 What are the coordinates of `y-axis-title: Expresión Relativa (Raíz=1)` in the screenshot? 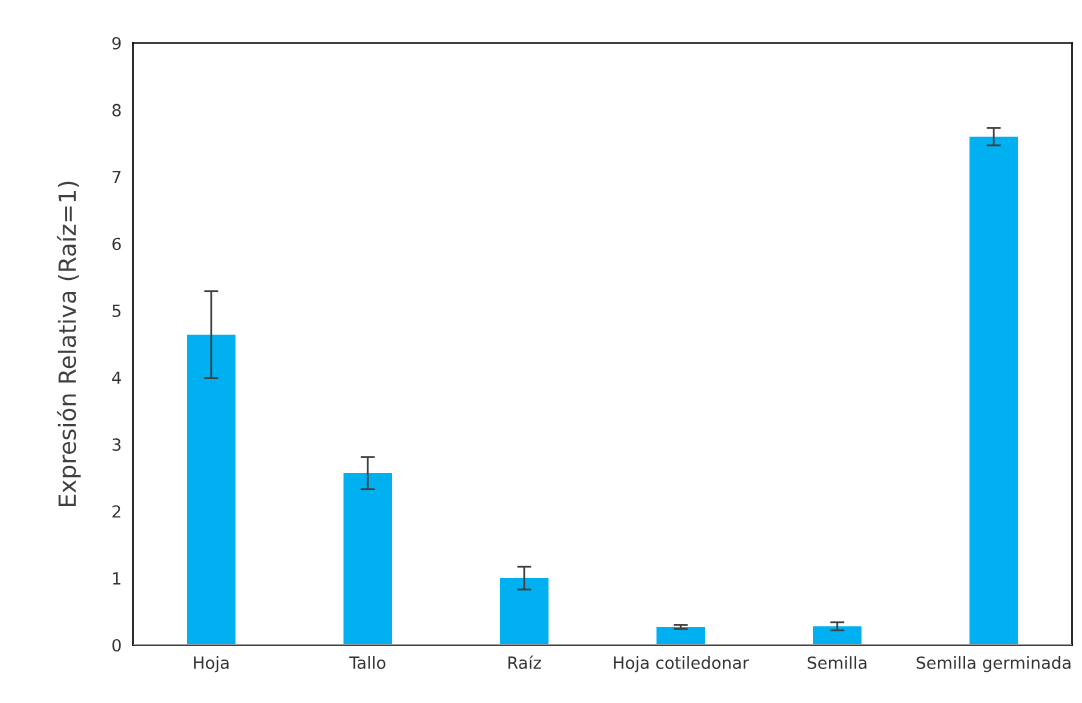 It's located at (68, 343).